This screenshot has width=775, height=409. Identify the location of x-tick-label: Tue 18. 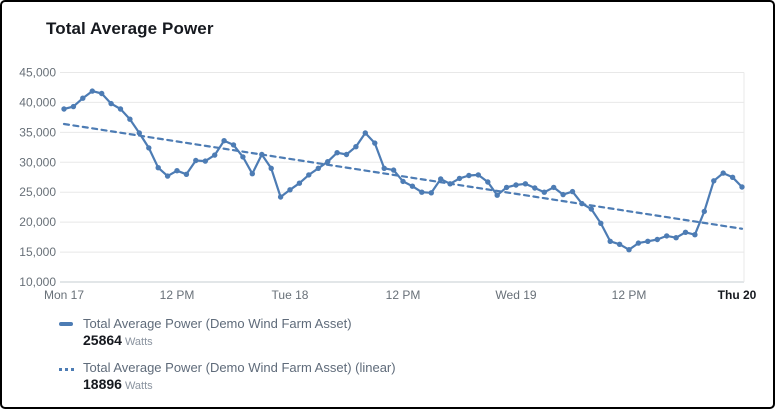
(290, 295).